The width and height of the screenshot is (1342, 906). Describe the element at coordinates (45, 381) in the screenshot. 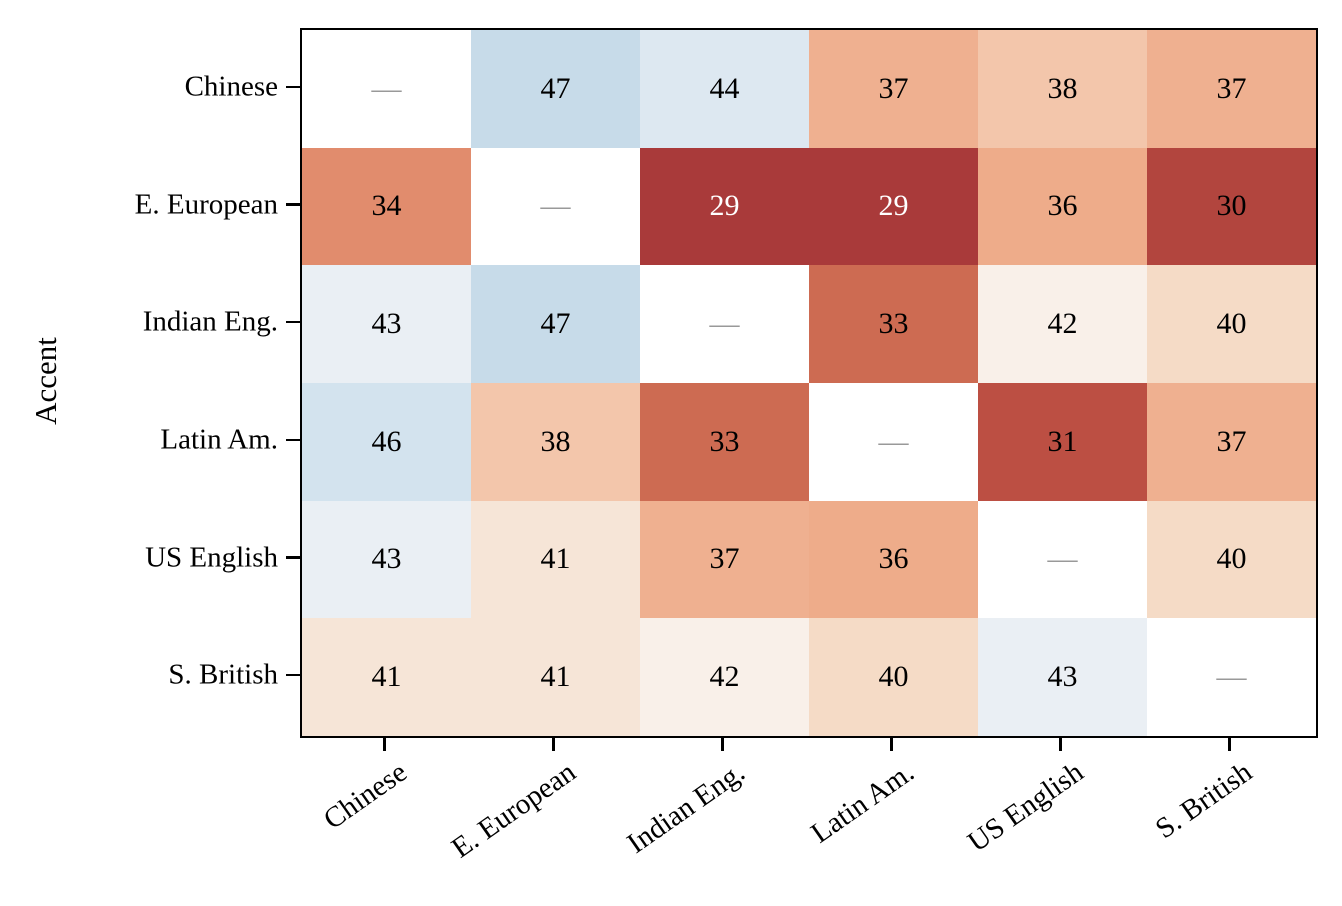

I see `y-axis-label: Accent` at that location.